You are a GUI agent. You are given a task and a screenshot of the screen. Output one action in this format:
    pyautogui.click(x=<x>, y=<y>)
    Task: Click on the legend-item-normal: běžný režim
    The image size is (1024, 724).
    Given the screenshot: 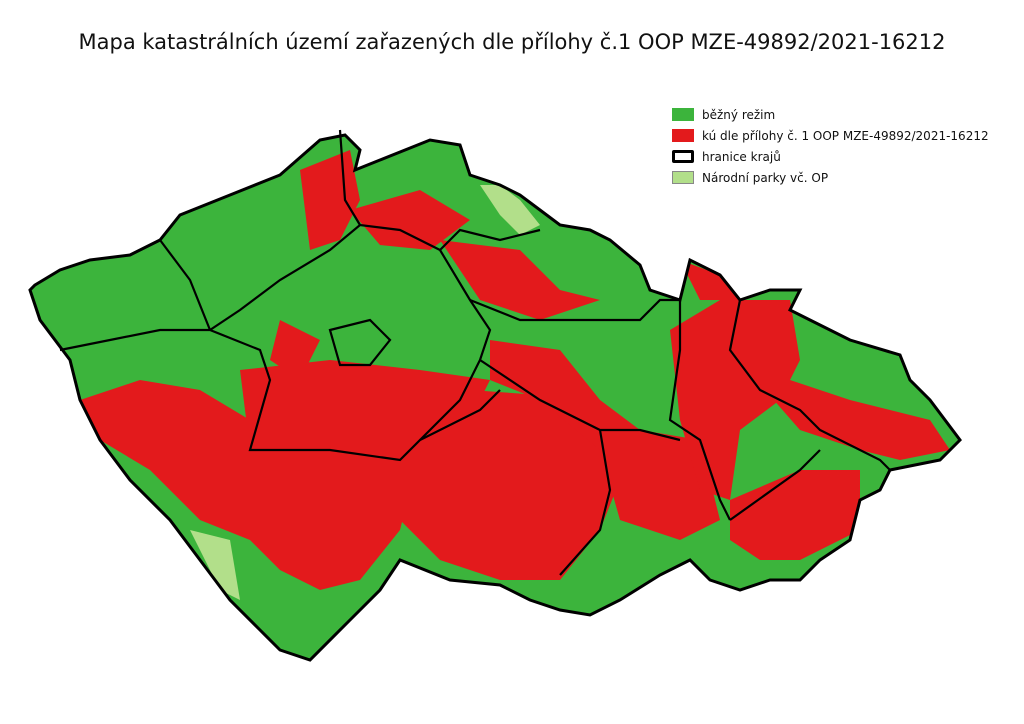 What is the action you would take?
    pyautogui.click(x=830, y=114)
    